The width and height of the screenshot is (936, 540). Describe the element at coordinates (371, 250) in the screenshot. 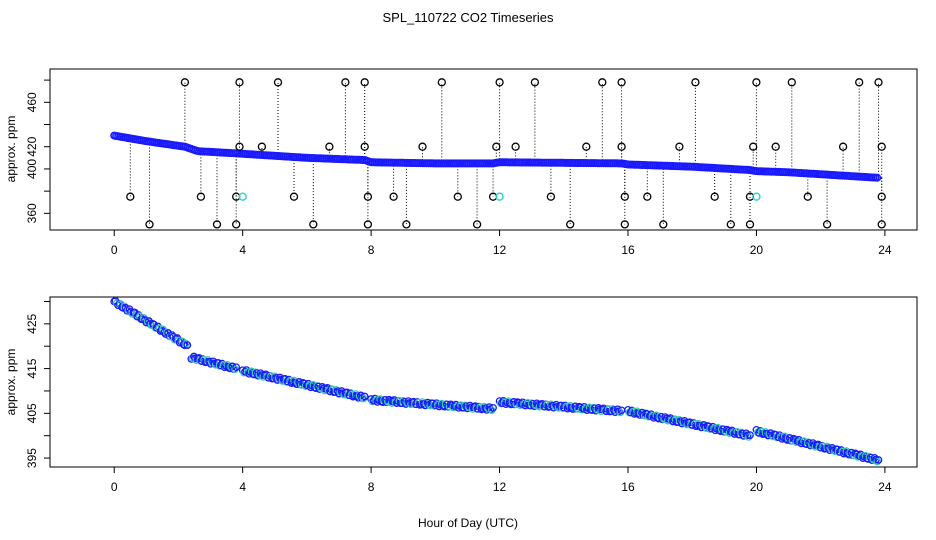

I see `panel-top-x-tick-label: 8` at that location.